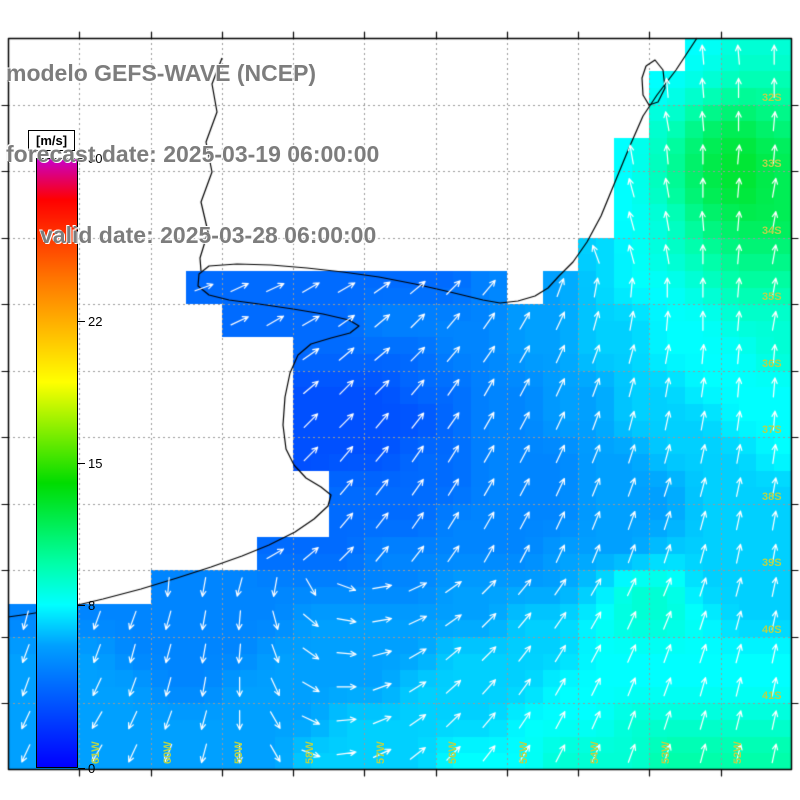  What do you see at coordinates (238, 752) in the screenshot?
I see `lon-label: 59W` at bounding box center [238, 752].